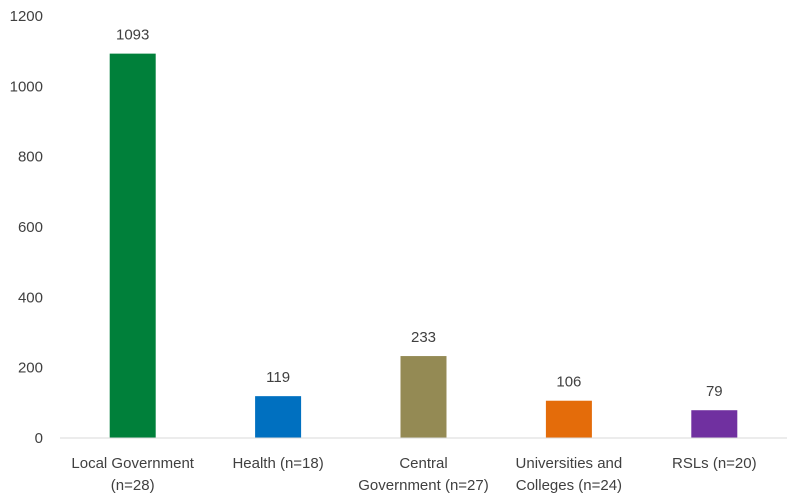 The width and height of the screenshot is (793, 500). I want to click on data-label: 79, so click(714, 391).